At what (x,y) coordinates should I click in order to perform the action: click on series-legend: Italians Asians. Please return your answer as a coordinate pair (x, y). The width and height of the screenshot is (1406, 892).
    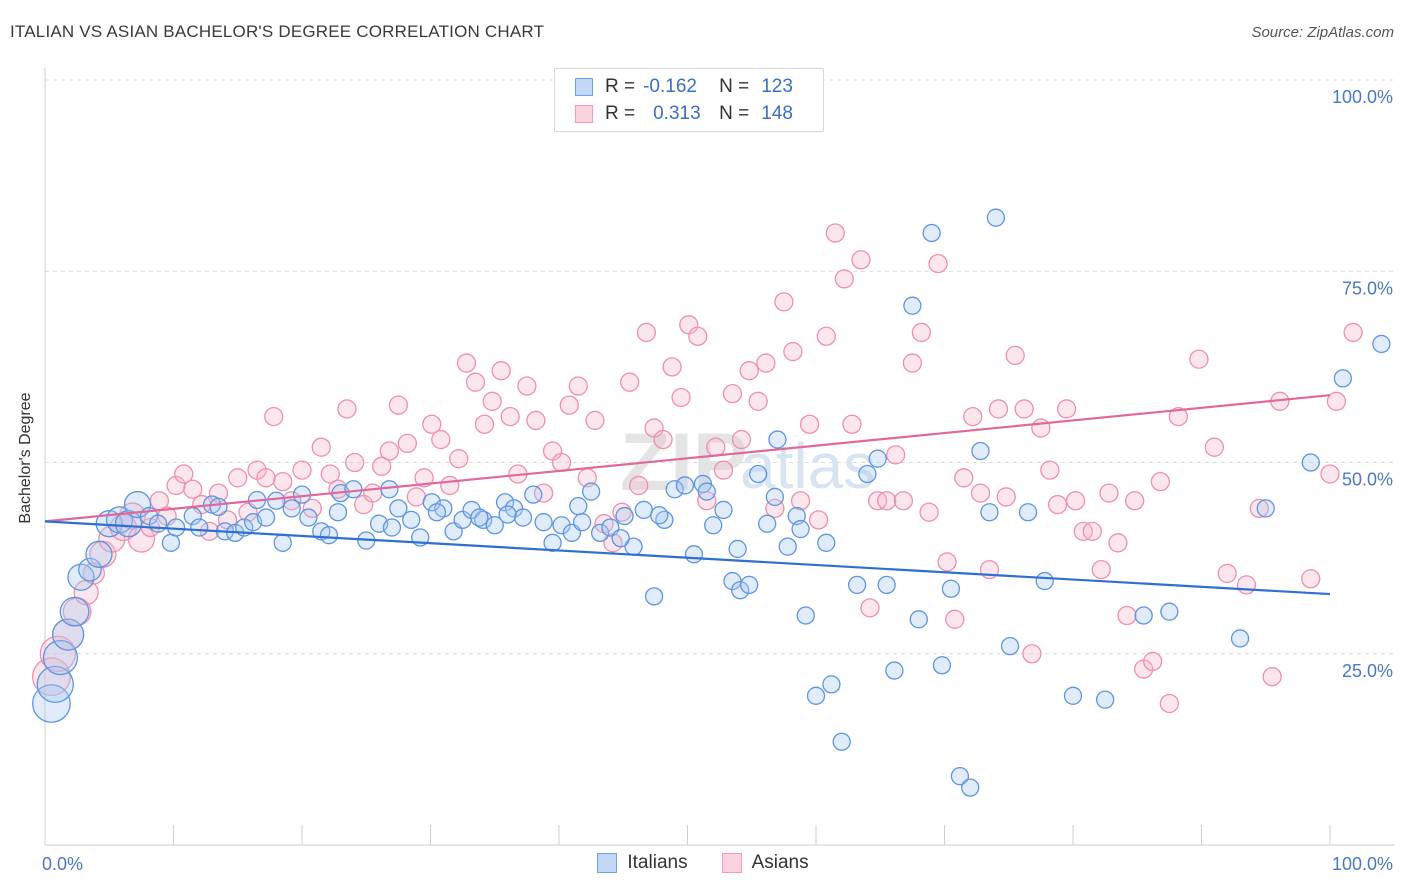
    Looking at the image, I should click on (703, 863).